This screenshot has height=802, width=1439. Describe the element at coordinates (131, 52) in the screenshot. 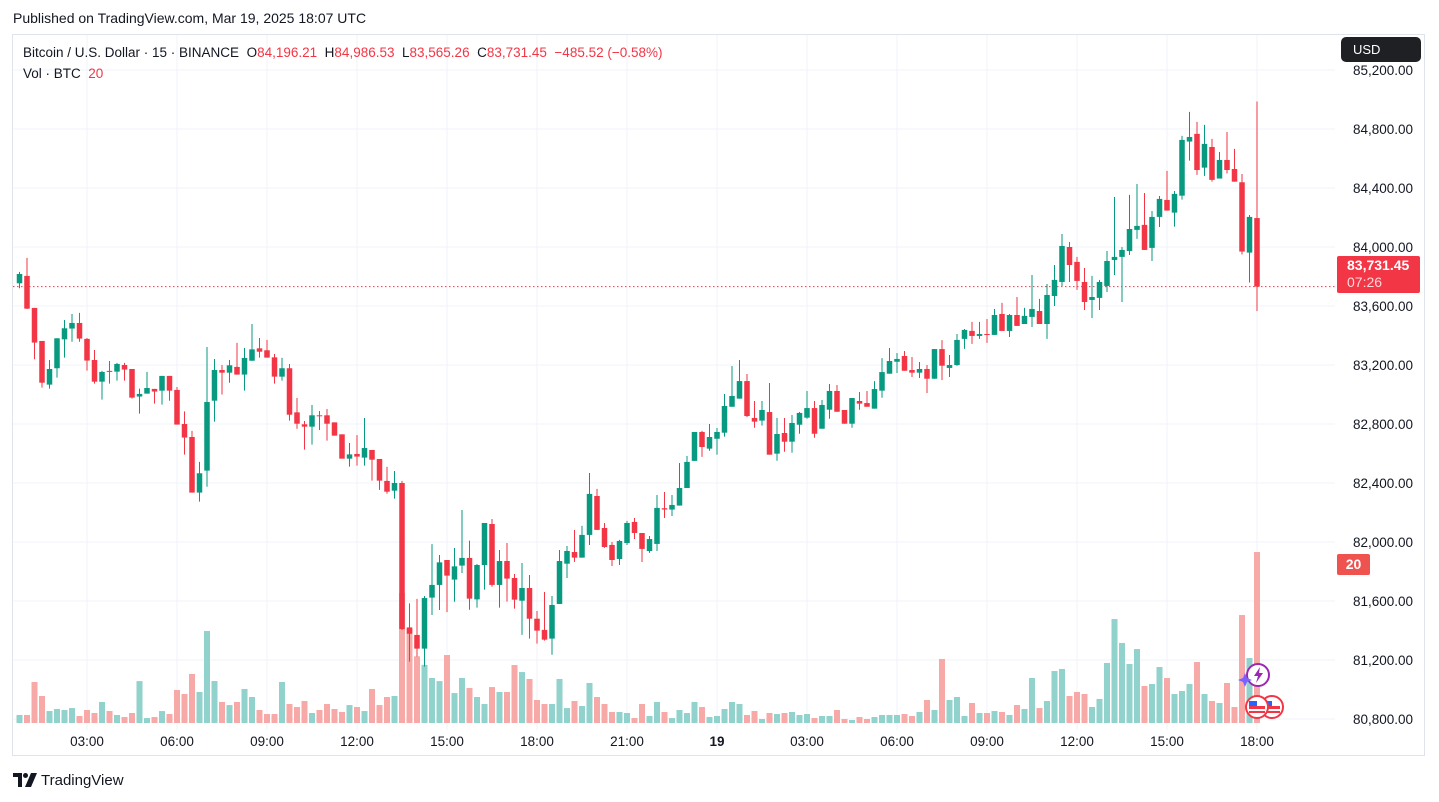

I see `symbol-title: Bitcoin / U.S. Dollar · 15 · BINANCE` at that location.